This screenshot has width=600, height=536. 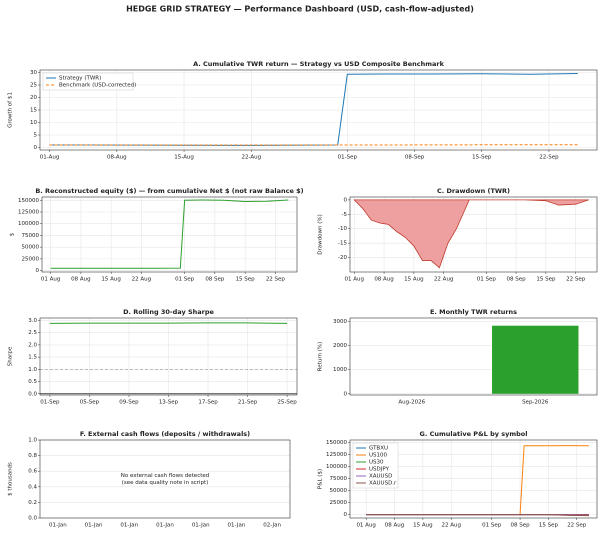 I want to click on y-tick-label: 25000, so click(x=31, y=259).